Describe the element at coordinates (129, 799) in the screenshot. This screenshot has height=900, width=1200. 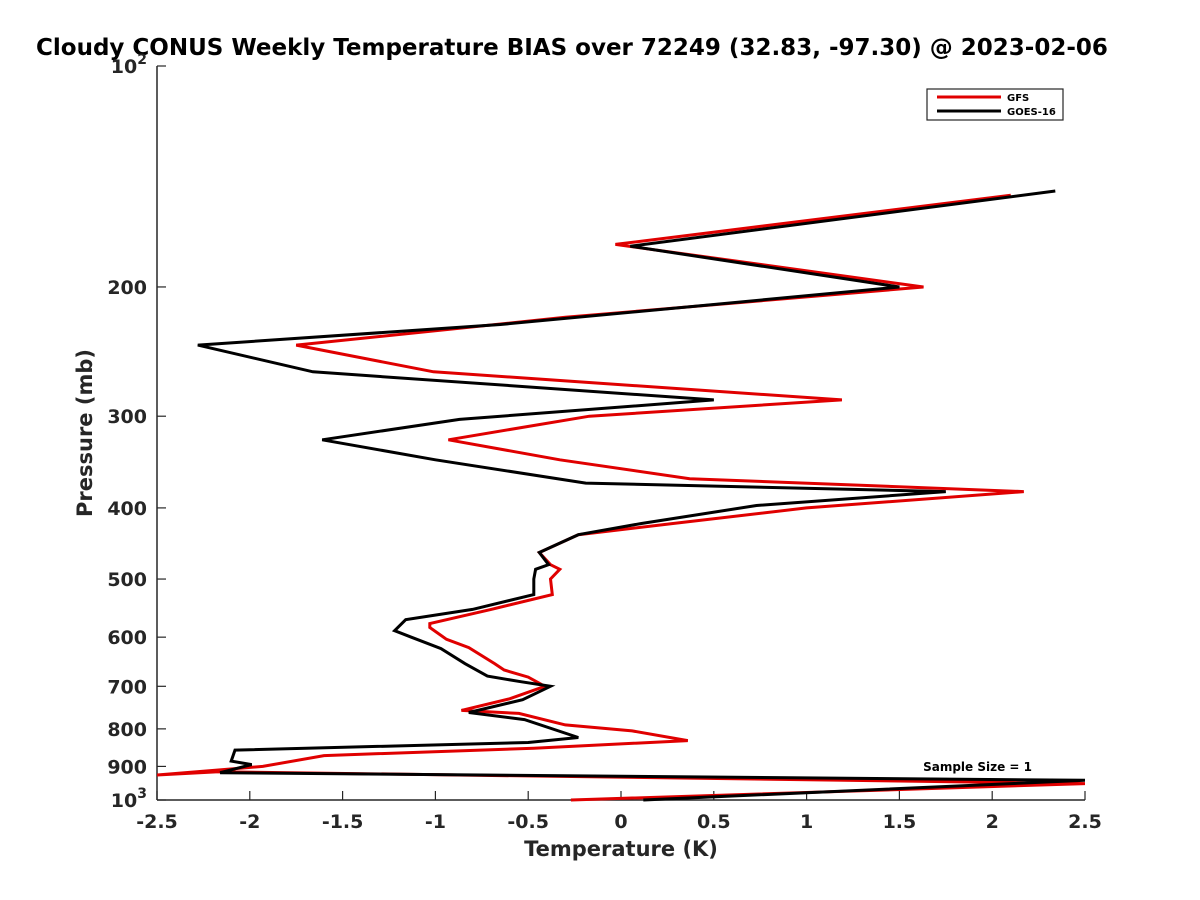
I see `y-tick-label: 10³` at that location.